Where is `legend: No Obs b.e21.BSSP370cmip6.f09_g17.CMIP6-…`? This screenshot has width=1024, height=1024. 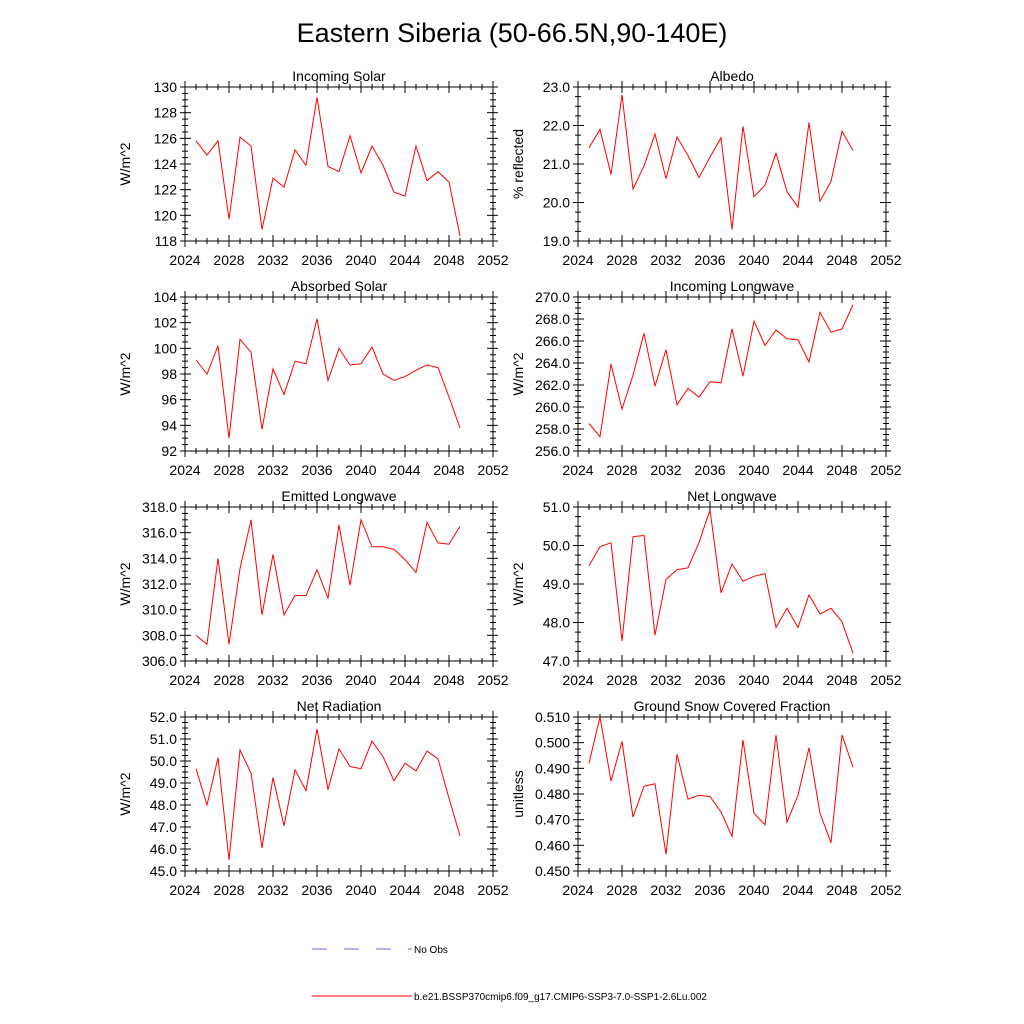
legend: No Obs b.e21.BSSP370cmip6.f09_g17.CMIP6-… is located at coordinates (509, 974).